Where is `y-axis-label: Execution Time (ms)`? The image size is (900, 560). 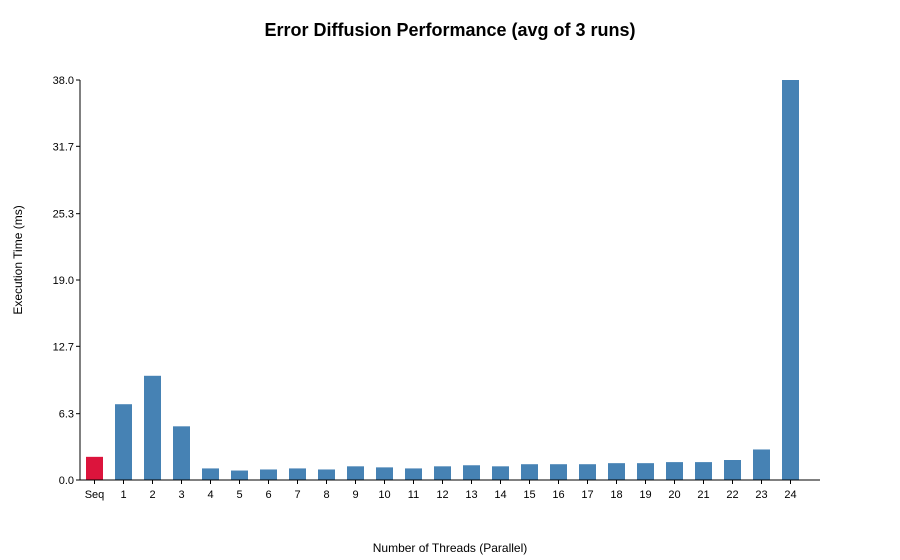 y-axis-label: Execution Time (ms) is located at coordinates (18, 259).